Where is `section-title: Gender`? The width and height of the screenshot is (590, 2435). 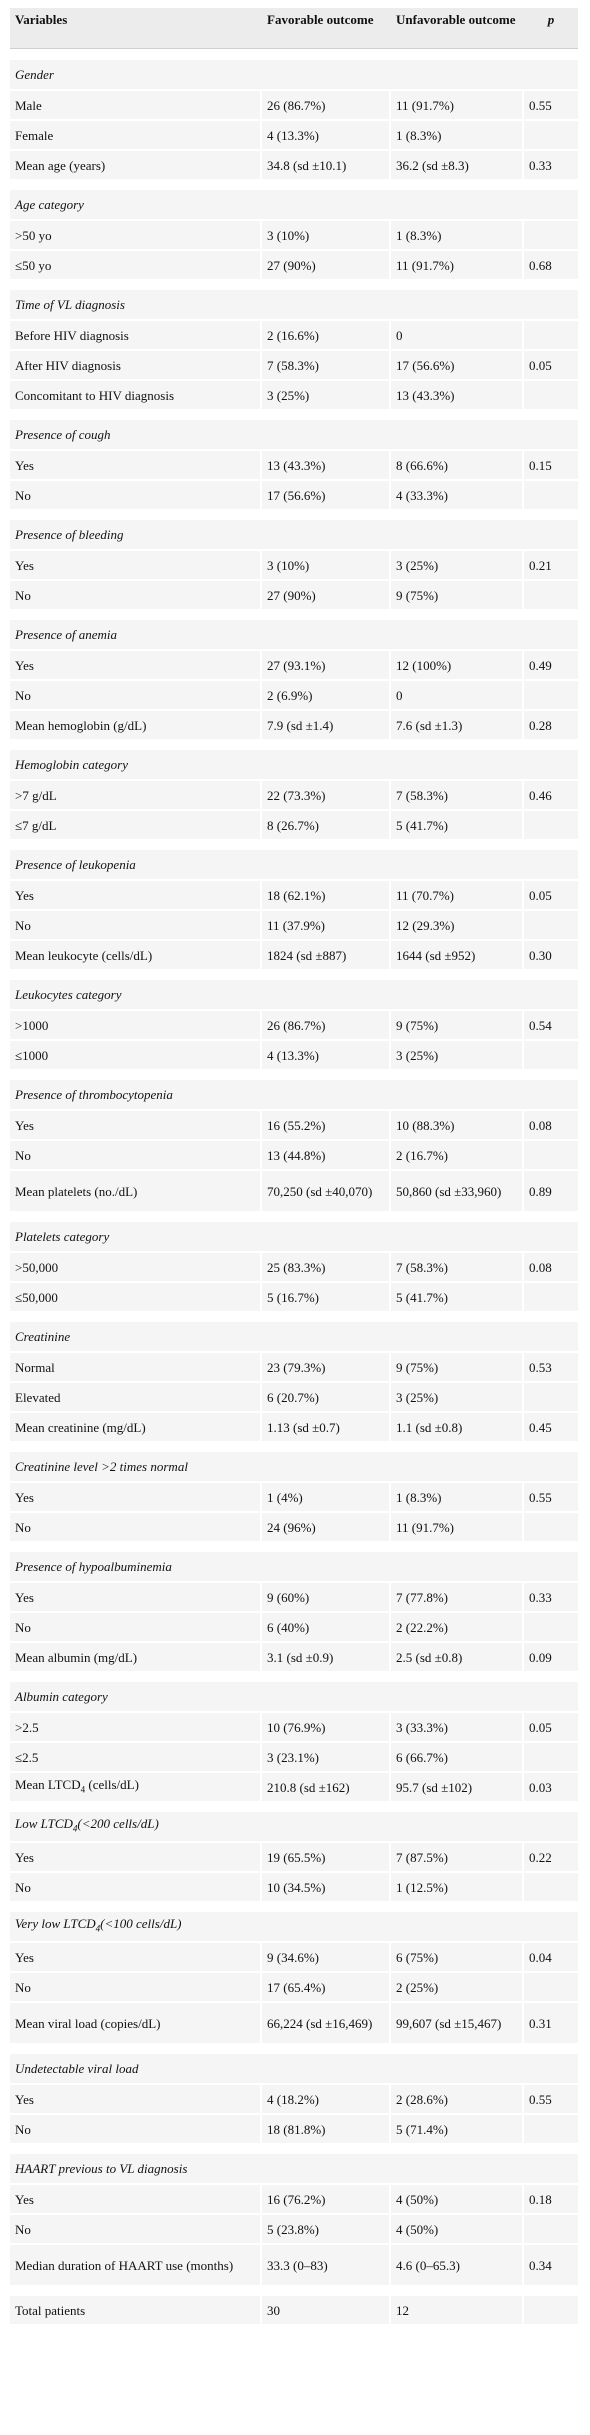 section-title: Gender is located at coordinates (294, 74).